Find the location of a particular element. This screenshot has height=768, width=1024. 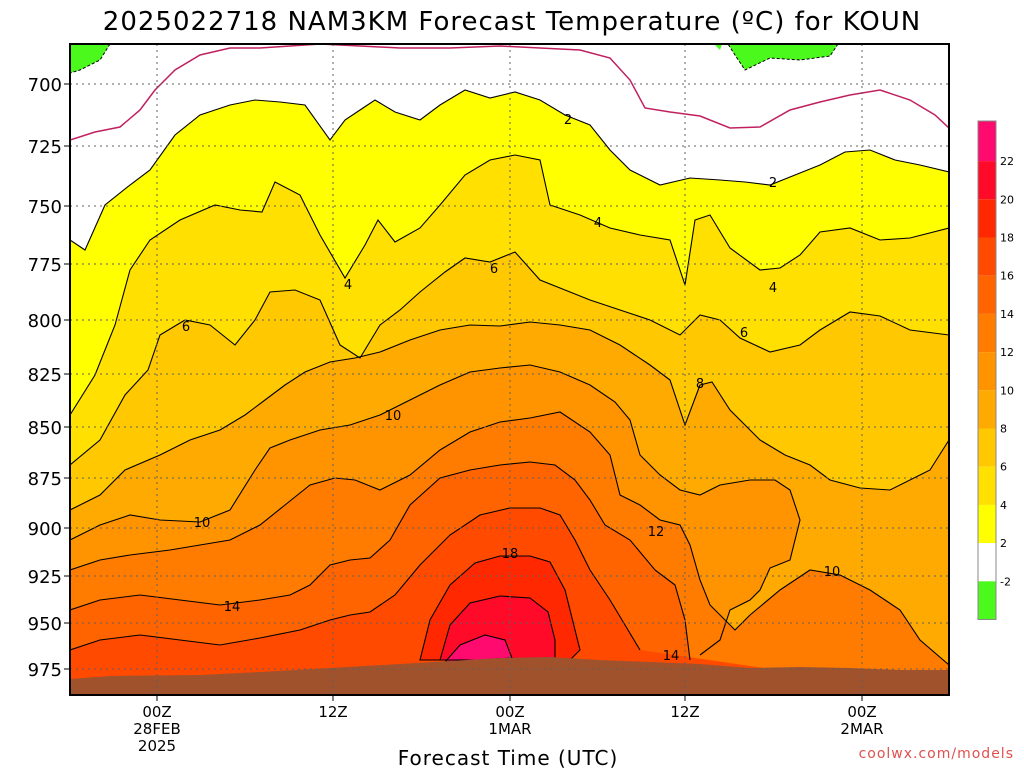

x-tick-label: 2025 is located at coordinates (157, 746).